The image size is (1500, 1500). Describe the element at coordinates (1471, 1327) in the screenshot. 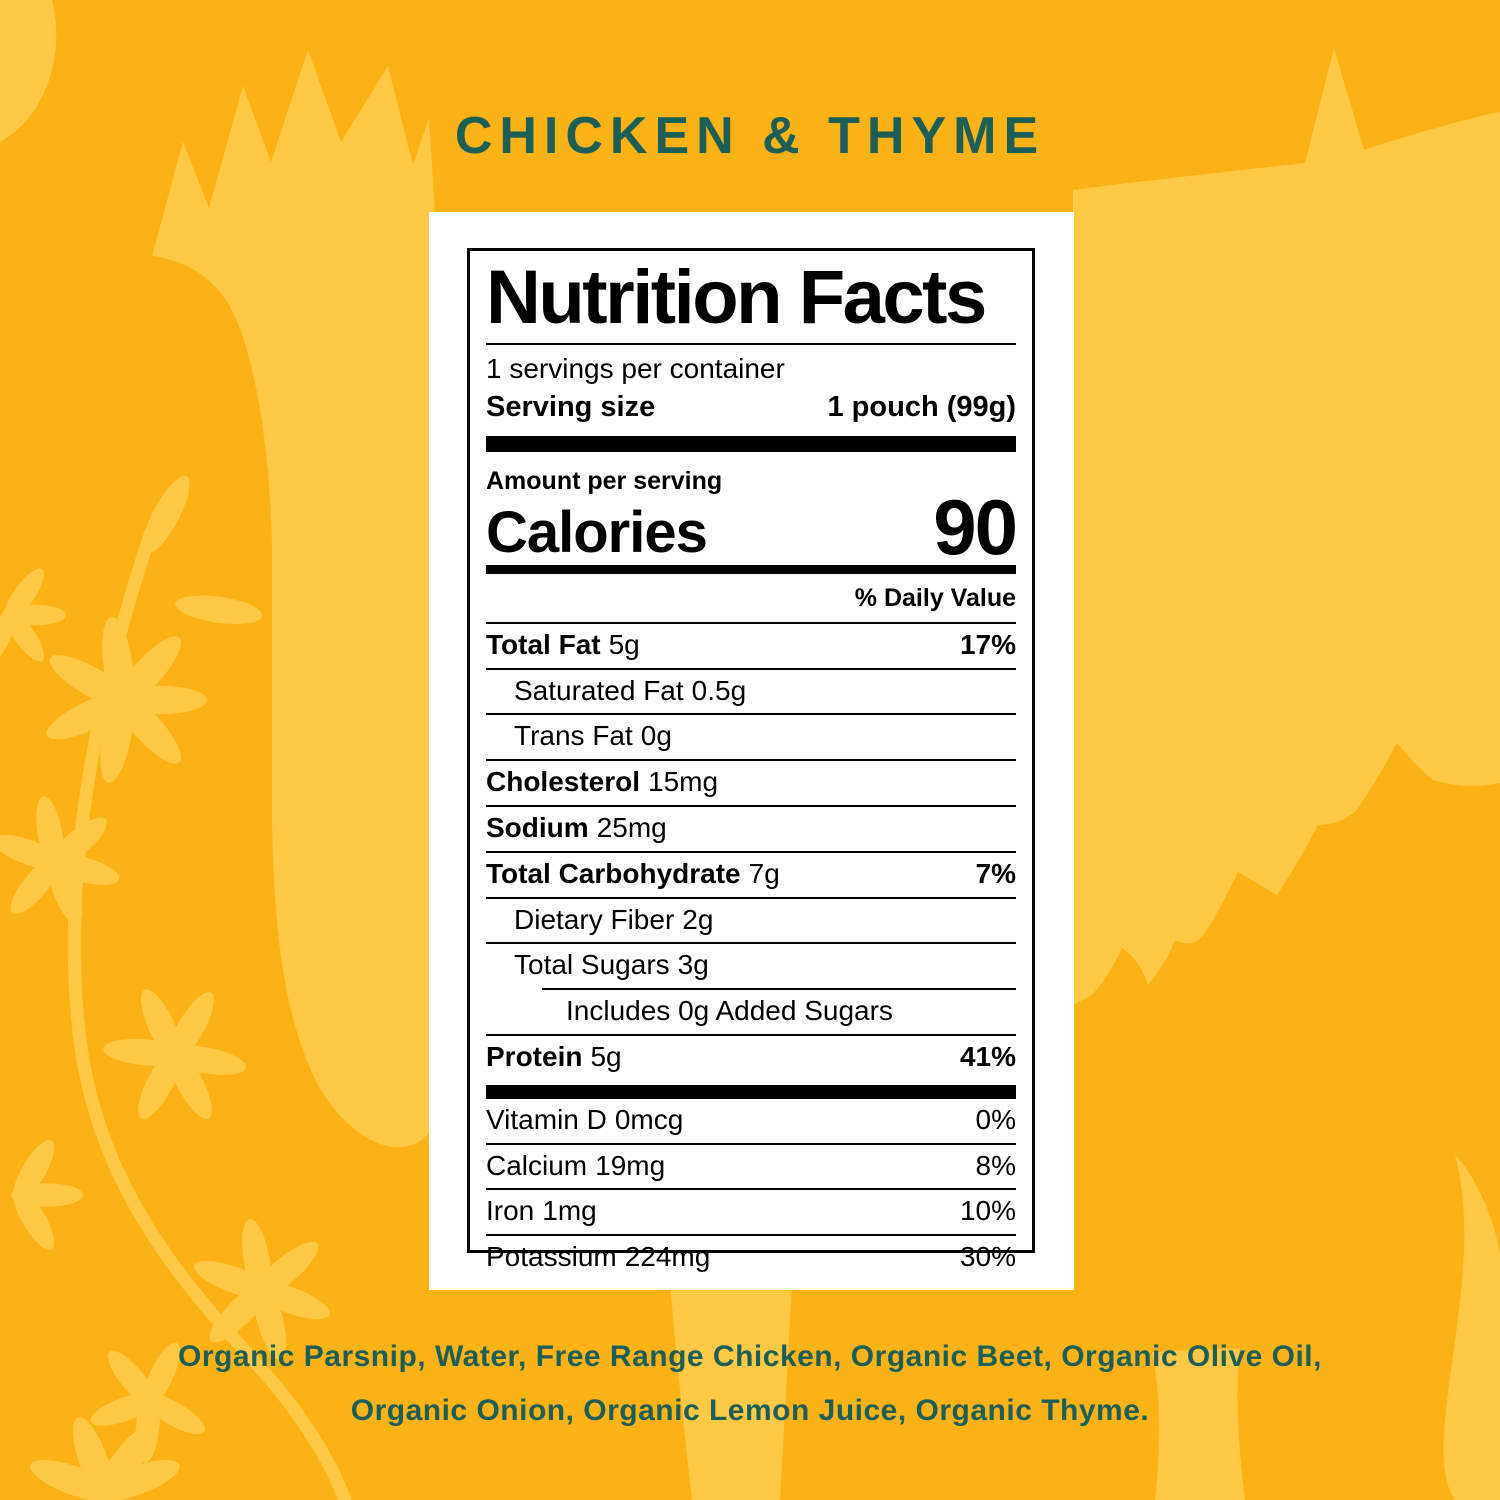

I see `corner-feather` at that location.